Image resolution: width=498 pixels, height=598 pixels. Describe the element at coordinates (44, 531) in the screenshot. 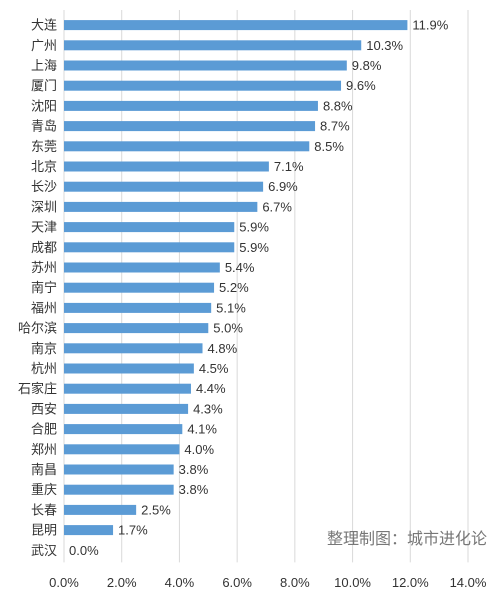

I see `category-label-25: 昆明` at that location.